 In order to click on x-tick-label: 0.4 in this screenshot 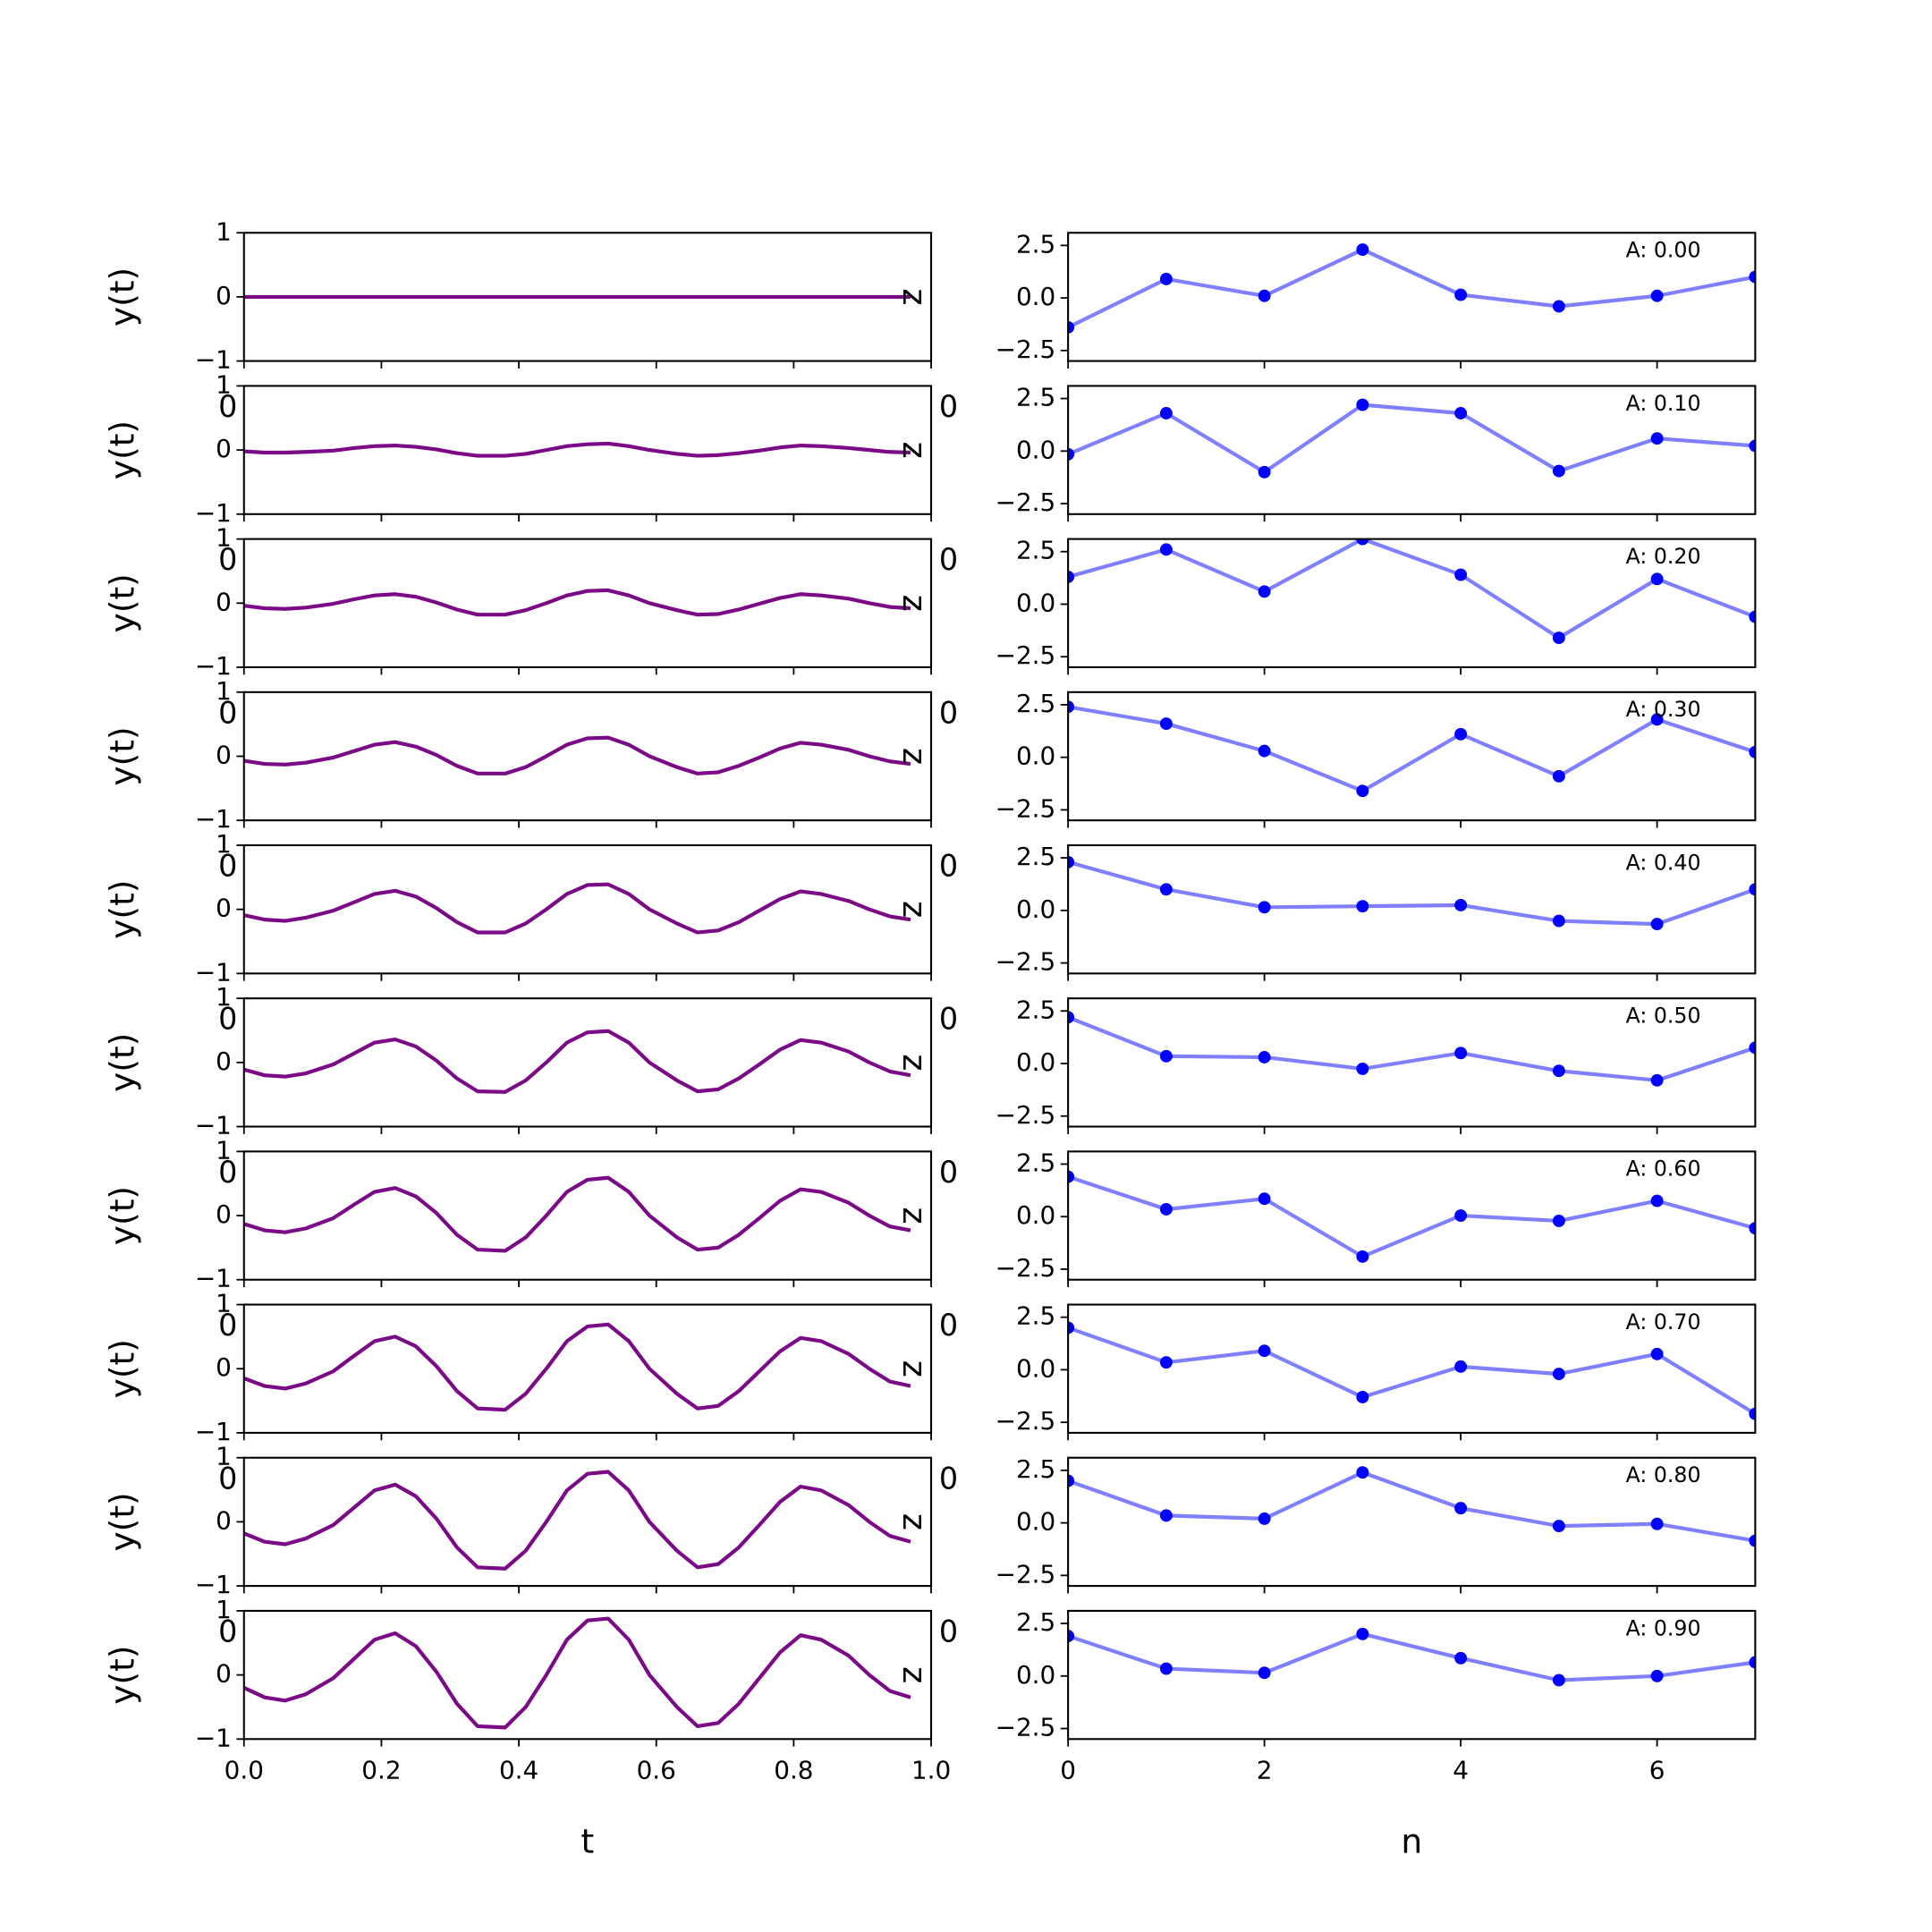, I will do `click(518, 1769)`.